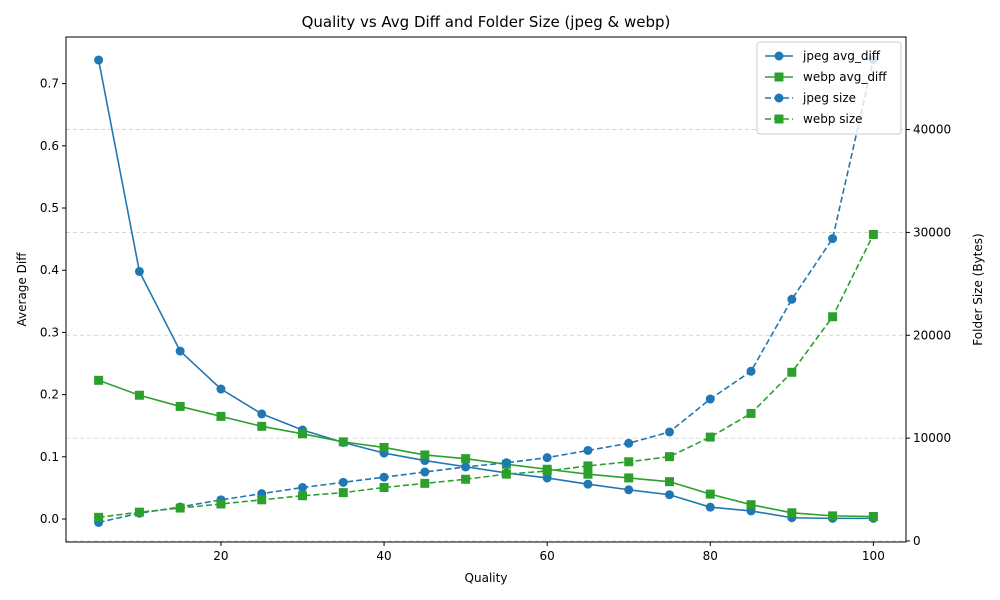  I want to click on y-tick-label: 0.1, so click(49, 457).